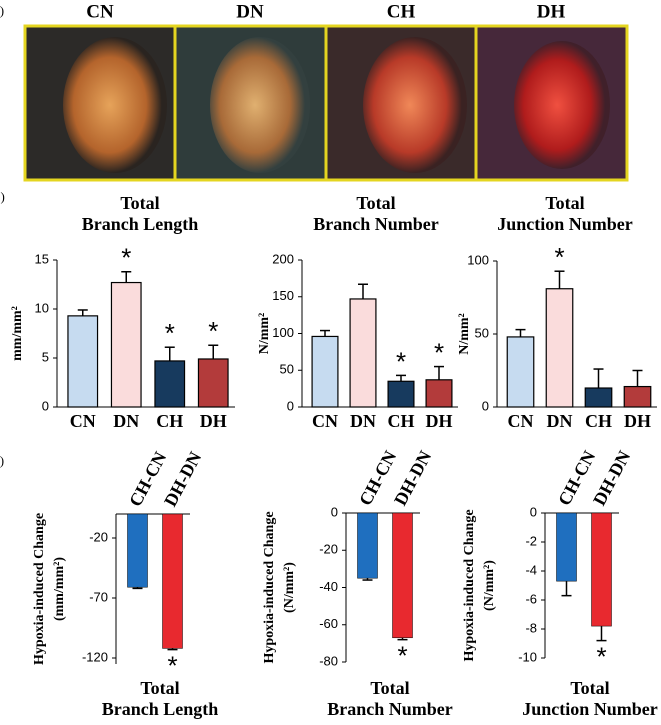 The width and height of the screenshot is (661, 725). I want to click on y-tick-label: -2, so click(531, 540).